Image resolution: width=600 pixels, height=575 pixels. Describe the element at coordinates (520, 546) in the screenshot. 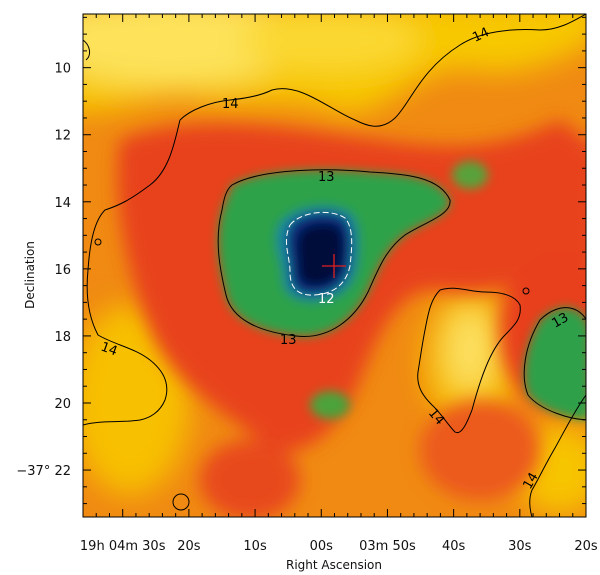

I see `x-tick-label: 30s` at that location.